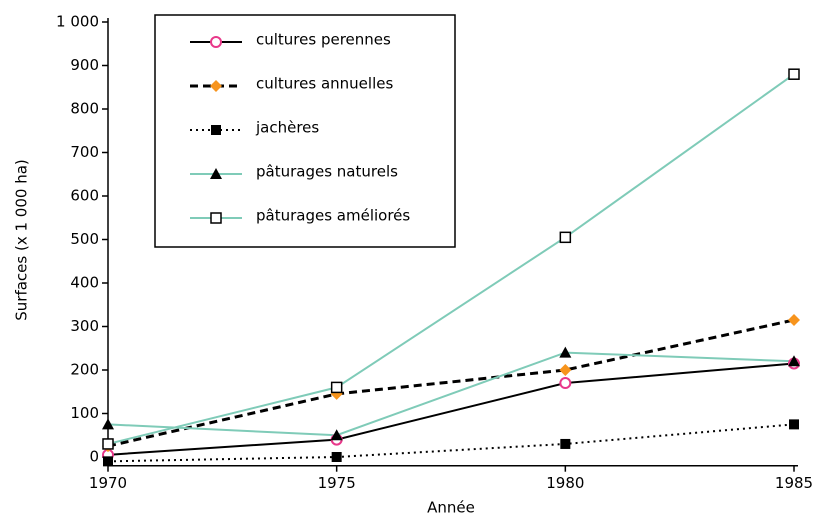 The width and height of the screenshot is (822, 517). What do you see at coordinates (565, 483) in the screenshot?
I see `x-tick-label: 1980` at bounding box center [565, 483].